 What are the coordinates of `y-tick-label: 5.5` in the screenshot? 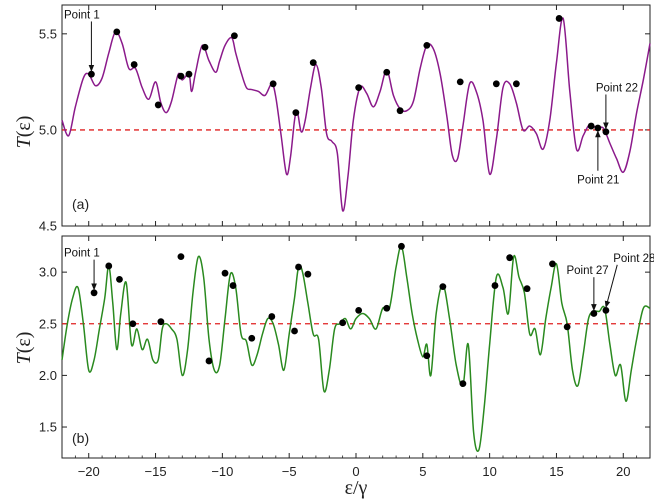 It's located at (48, 33).